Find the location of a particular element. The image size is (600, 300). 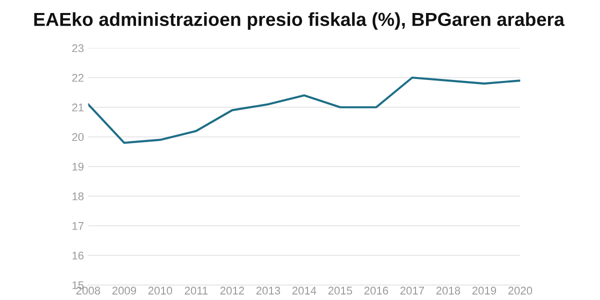

y-tick-label: 18 is located at coordinates (78, 196).